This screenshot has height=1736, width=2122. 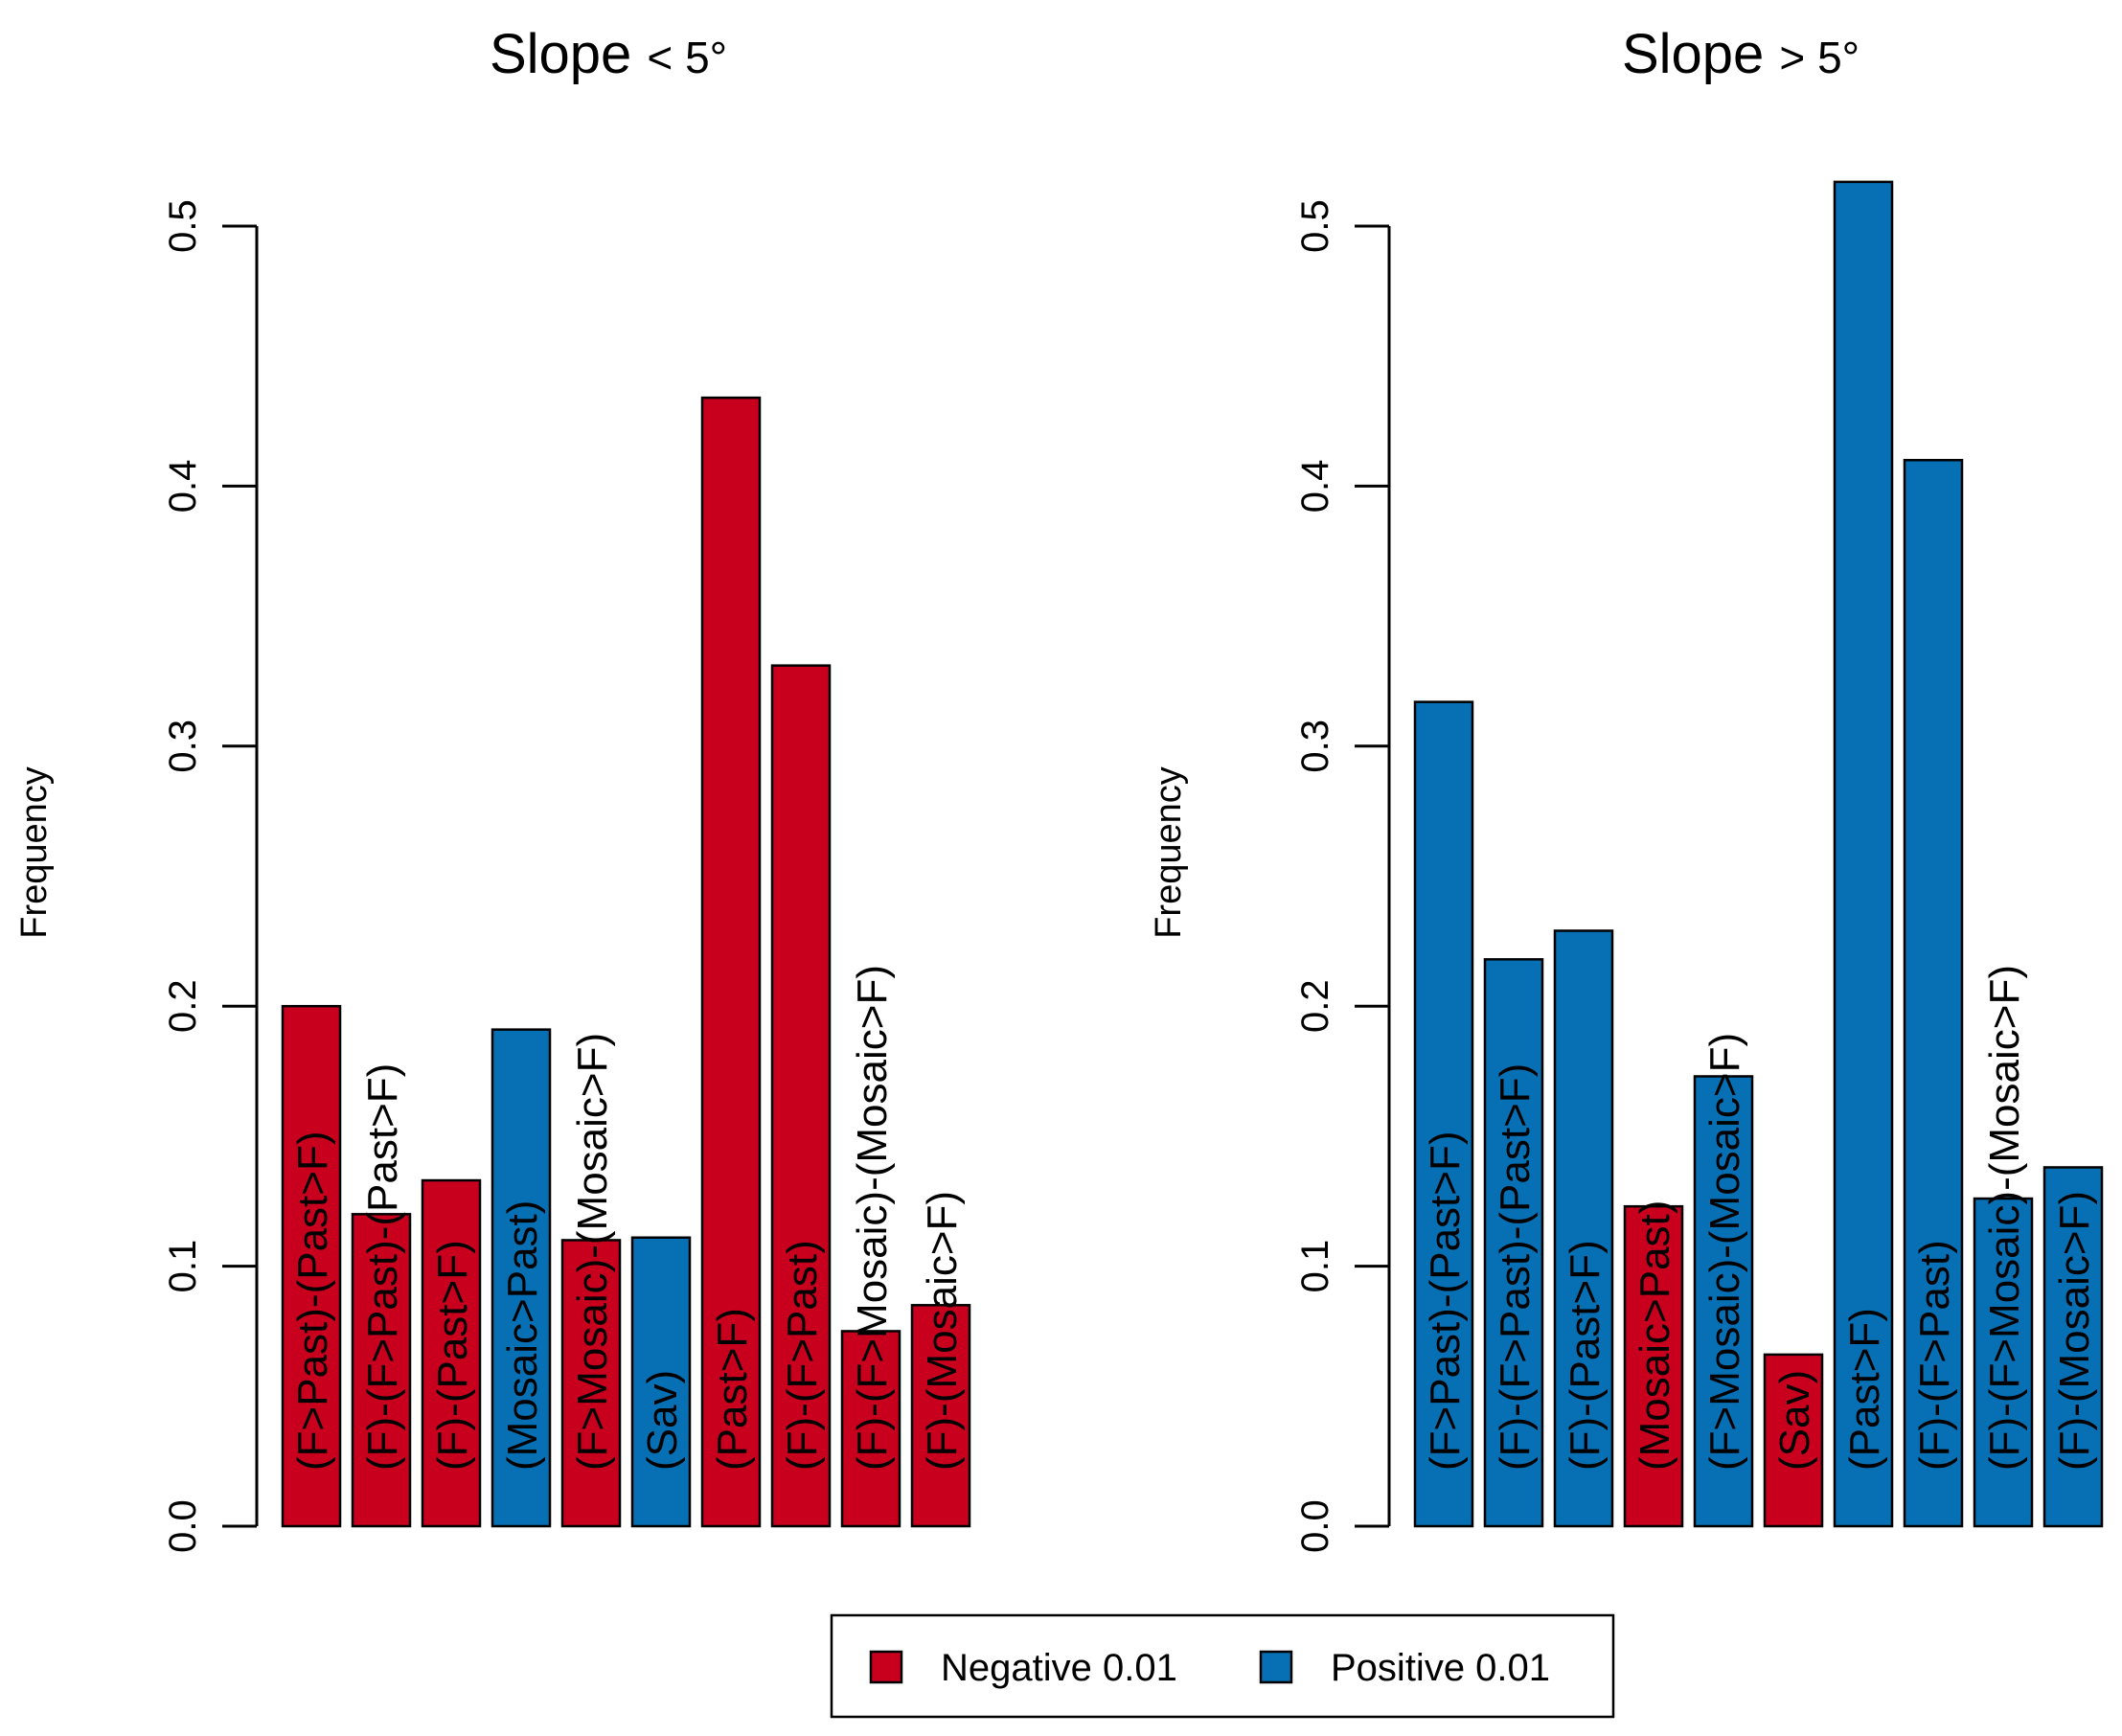 I want to click on legend-swatch-positive, so click(x=1276, y=1667).